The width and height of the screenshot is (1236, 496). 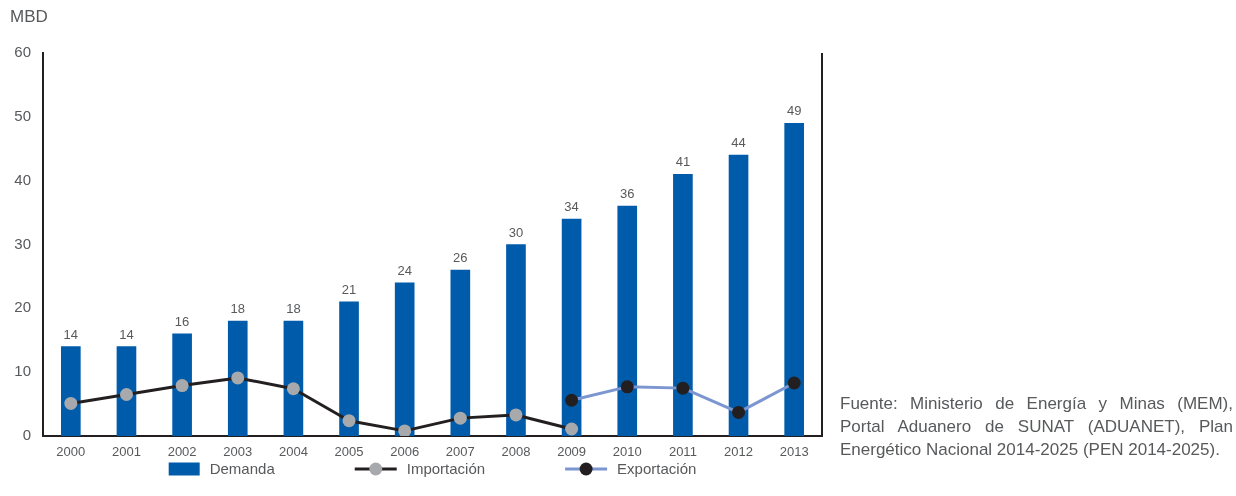 I want to click on legend-label: Demanda, so click(x=242, y=469).